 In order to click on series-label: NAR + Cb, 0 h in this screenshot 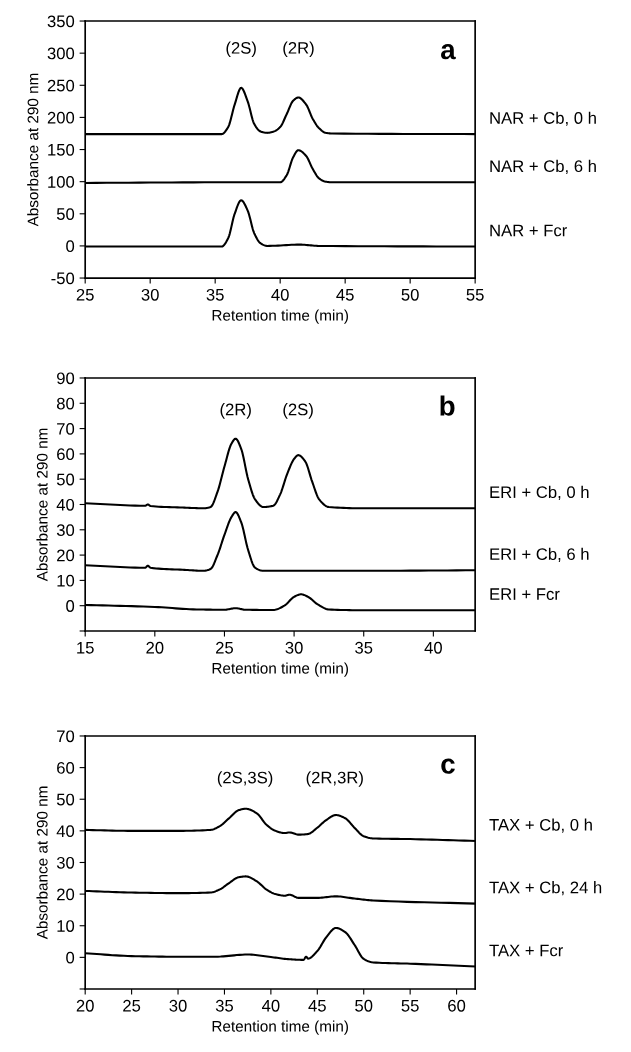, I will do `click(543, 118)`.